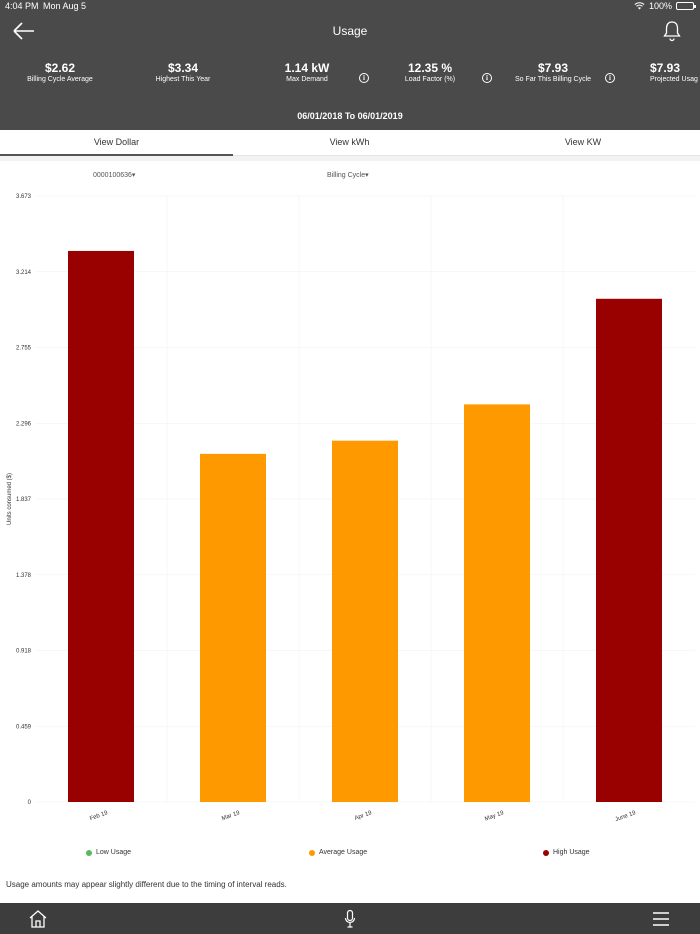  I want to click on view-tabs: View Dollar View kWh View KW, so click(350, 143).